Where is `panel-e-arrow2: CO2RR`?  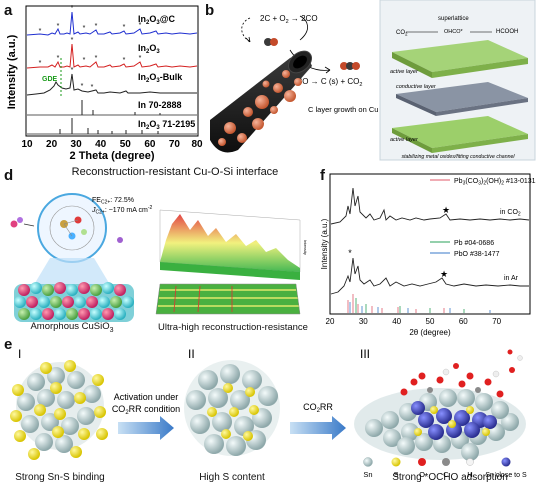
panel-e-arrow2: CO2RR is located at coordinates (318, 408).